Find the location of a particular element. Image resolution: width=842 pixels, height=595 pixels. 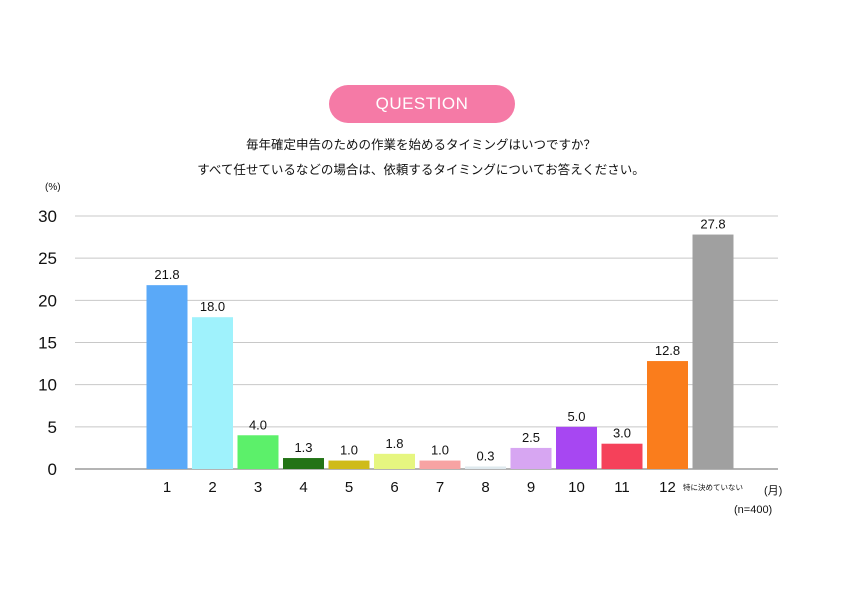

question-badge: QUESTION is located at coordinates (422, 104).